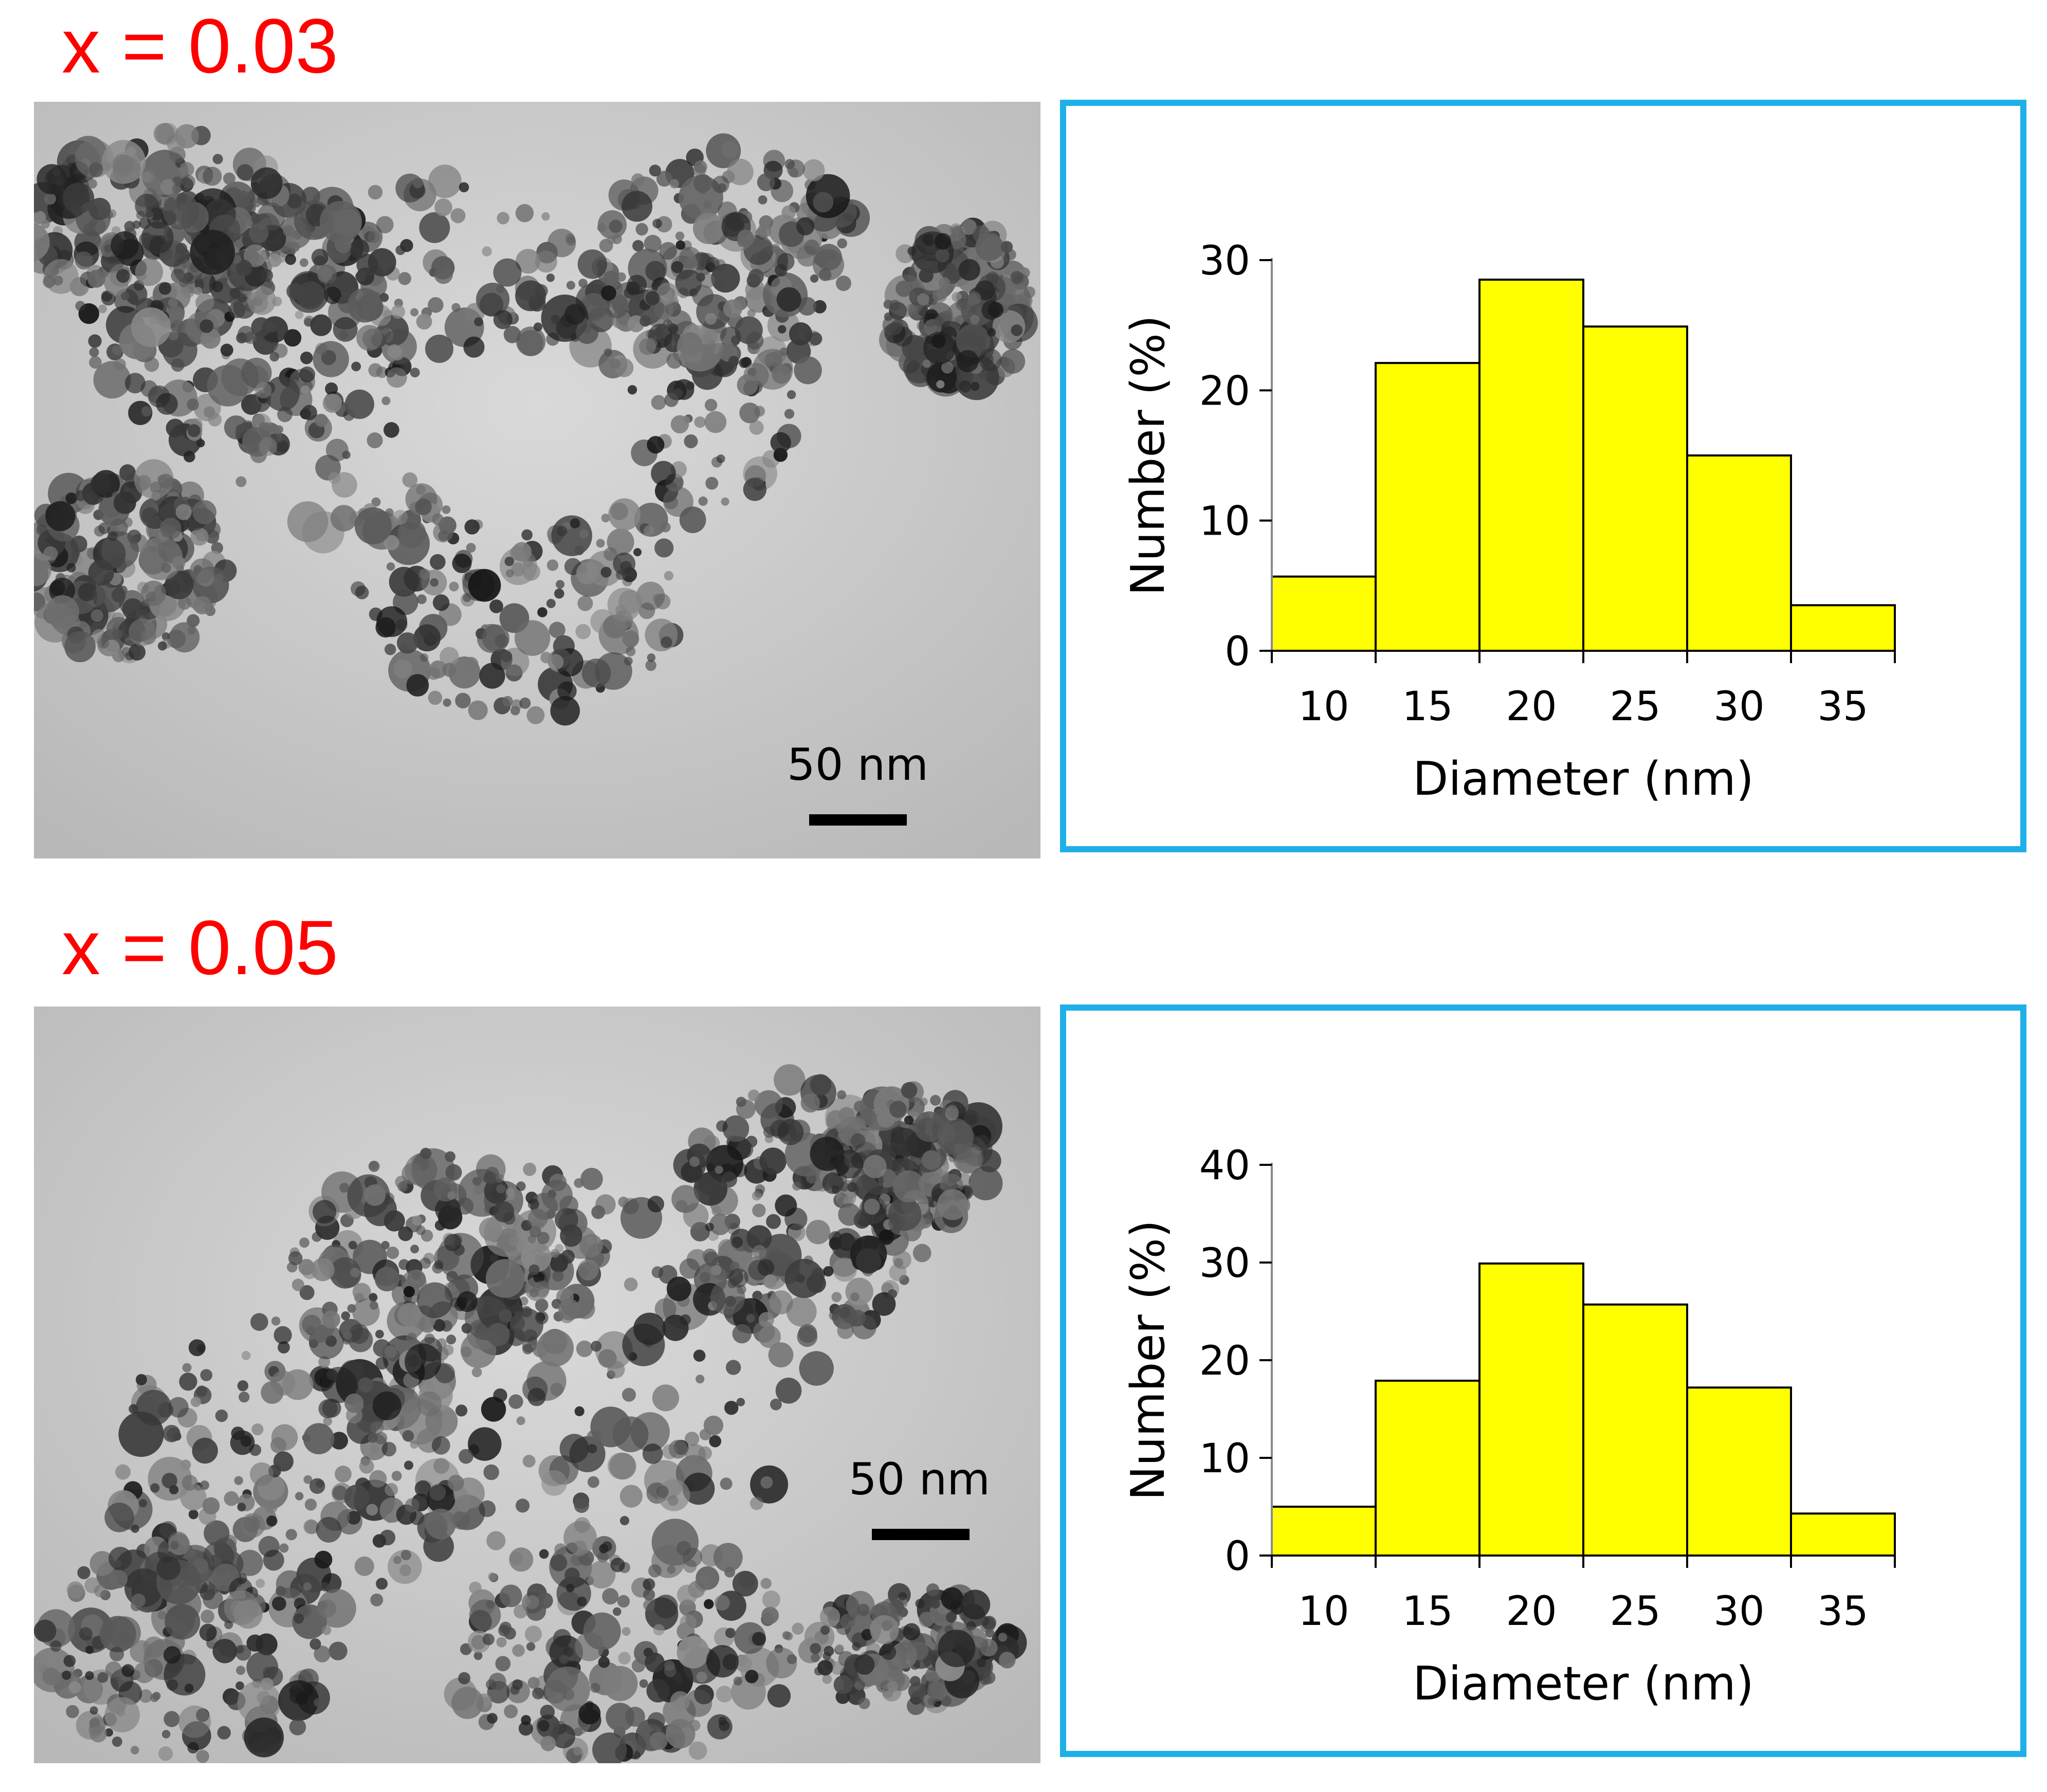 The width and height of the screenshot is (2047, 1792). Describe the element at coordinates (200, 947) in the screenshot. I see `panel-label: x = 0.05` at that location.